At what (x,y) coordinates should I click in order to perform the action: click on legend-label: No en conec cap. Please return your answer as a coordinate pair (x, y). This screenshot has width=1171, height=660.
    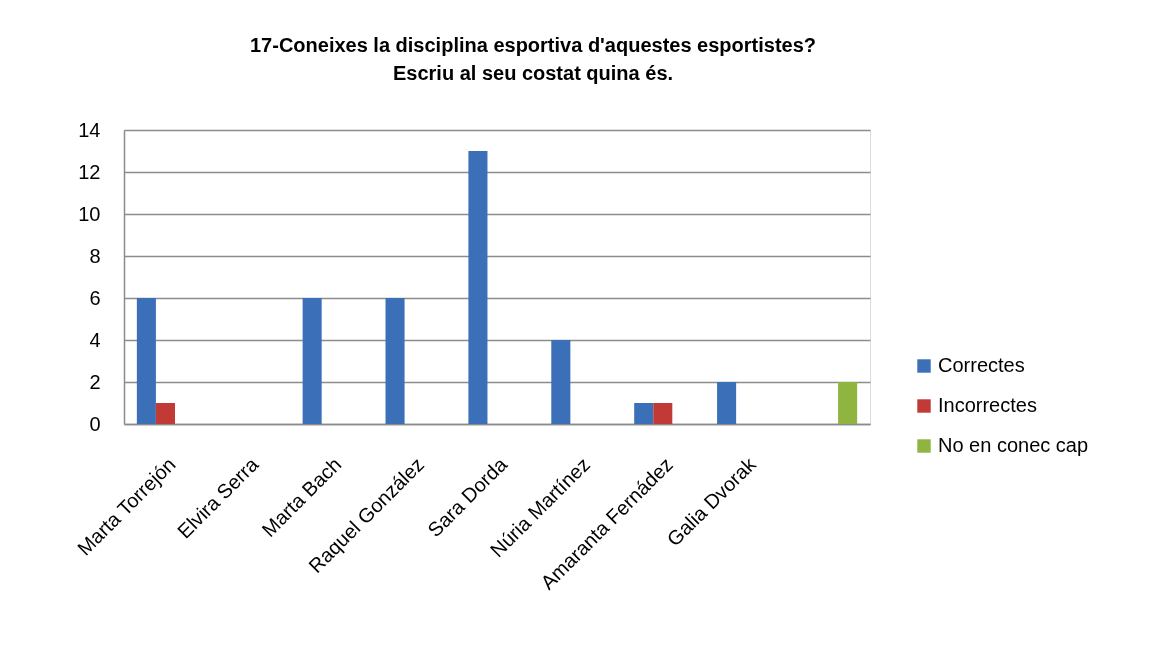
    Looking at the image, I should click on (1013, 445).